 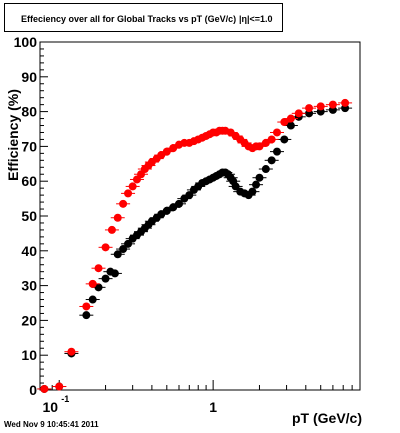 What do you see at coordinates (29, 320) in the screenshot?
I see `y-tick-label: 20` at bounding box center [29, 320].